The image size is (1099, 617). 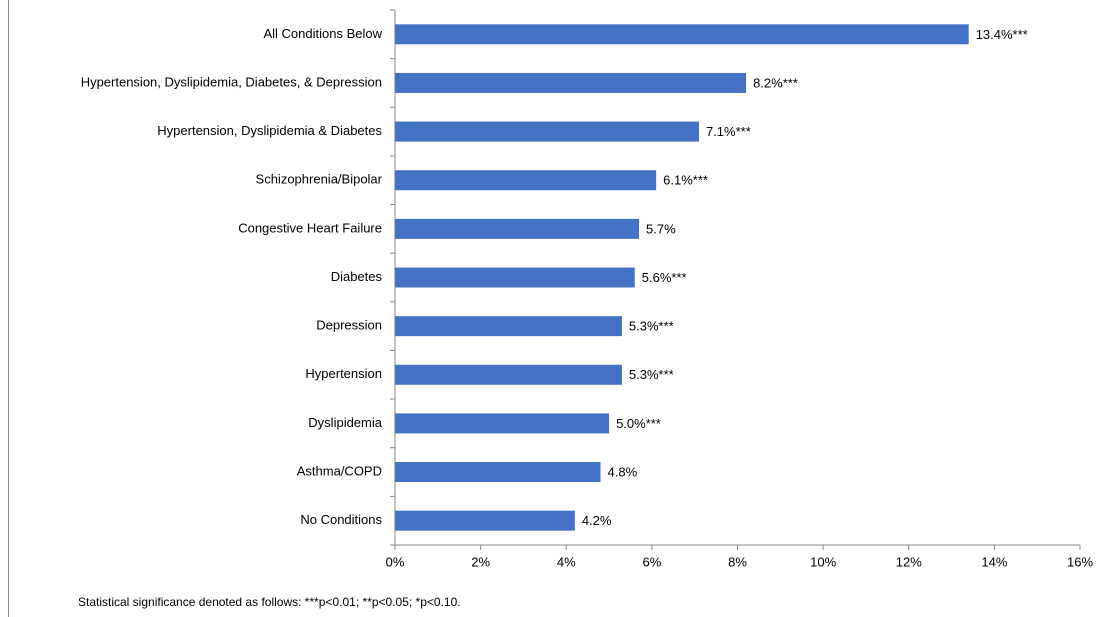 What do you see at coordinates (623, 471) in the screenshot?
I see `value-label: 4.8%` at bounding box center [623, 471].